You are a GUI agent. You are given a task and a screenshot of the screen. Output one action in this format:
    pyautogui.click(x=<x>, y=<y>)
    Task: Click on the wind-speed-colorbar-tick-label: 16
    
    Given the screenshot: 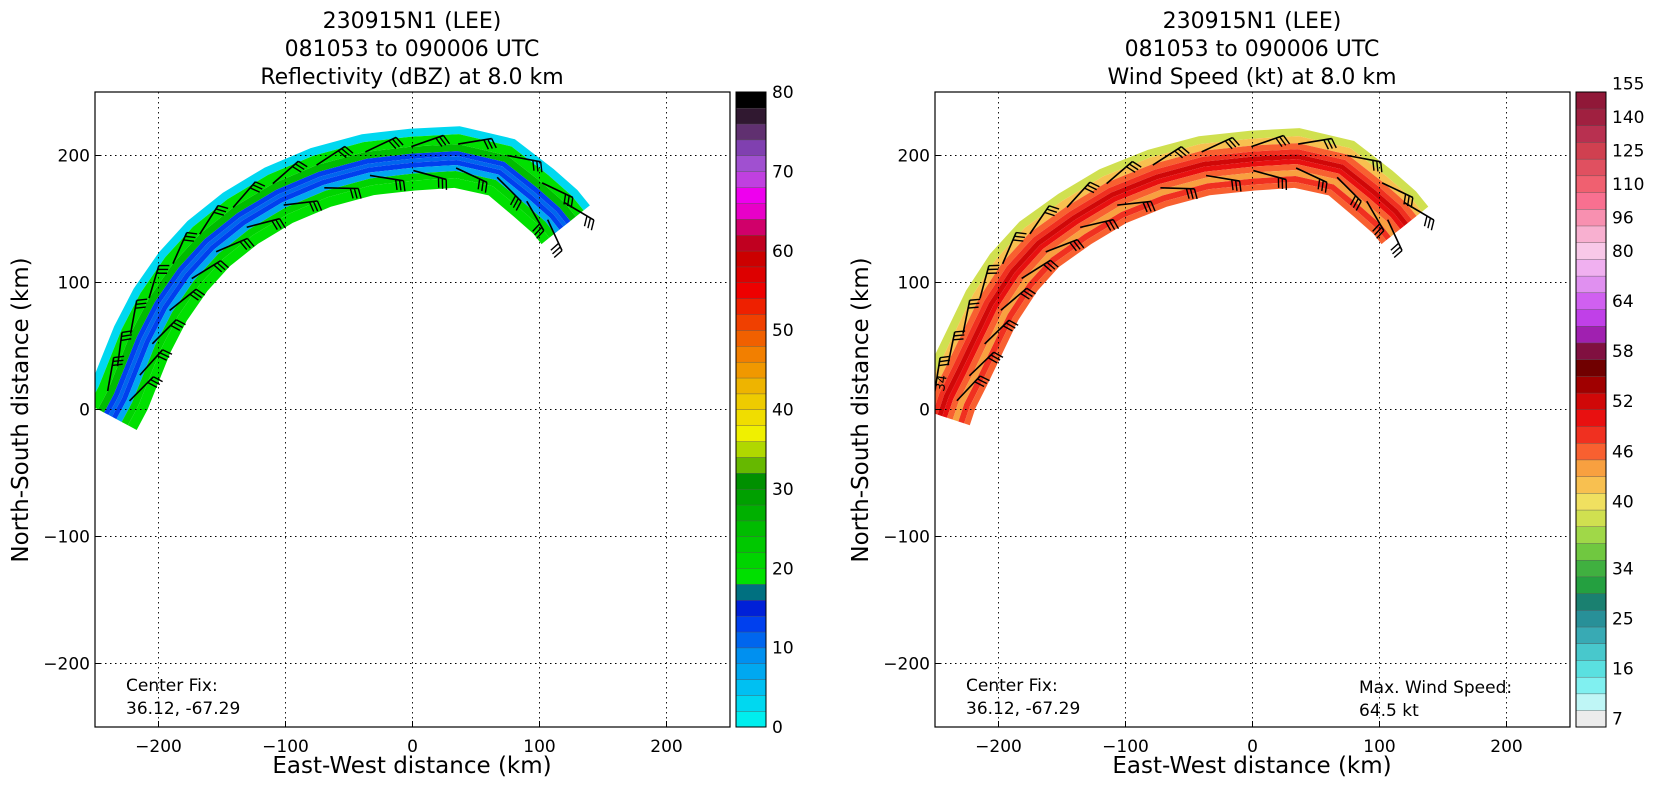 What is the action you would take?
    pyautogui.click(x=1623, y=670)
    